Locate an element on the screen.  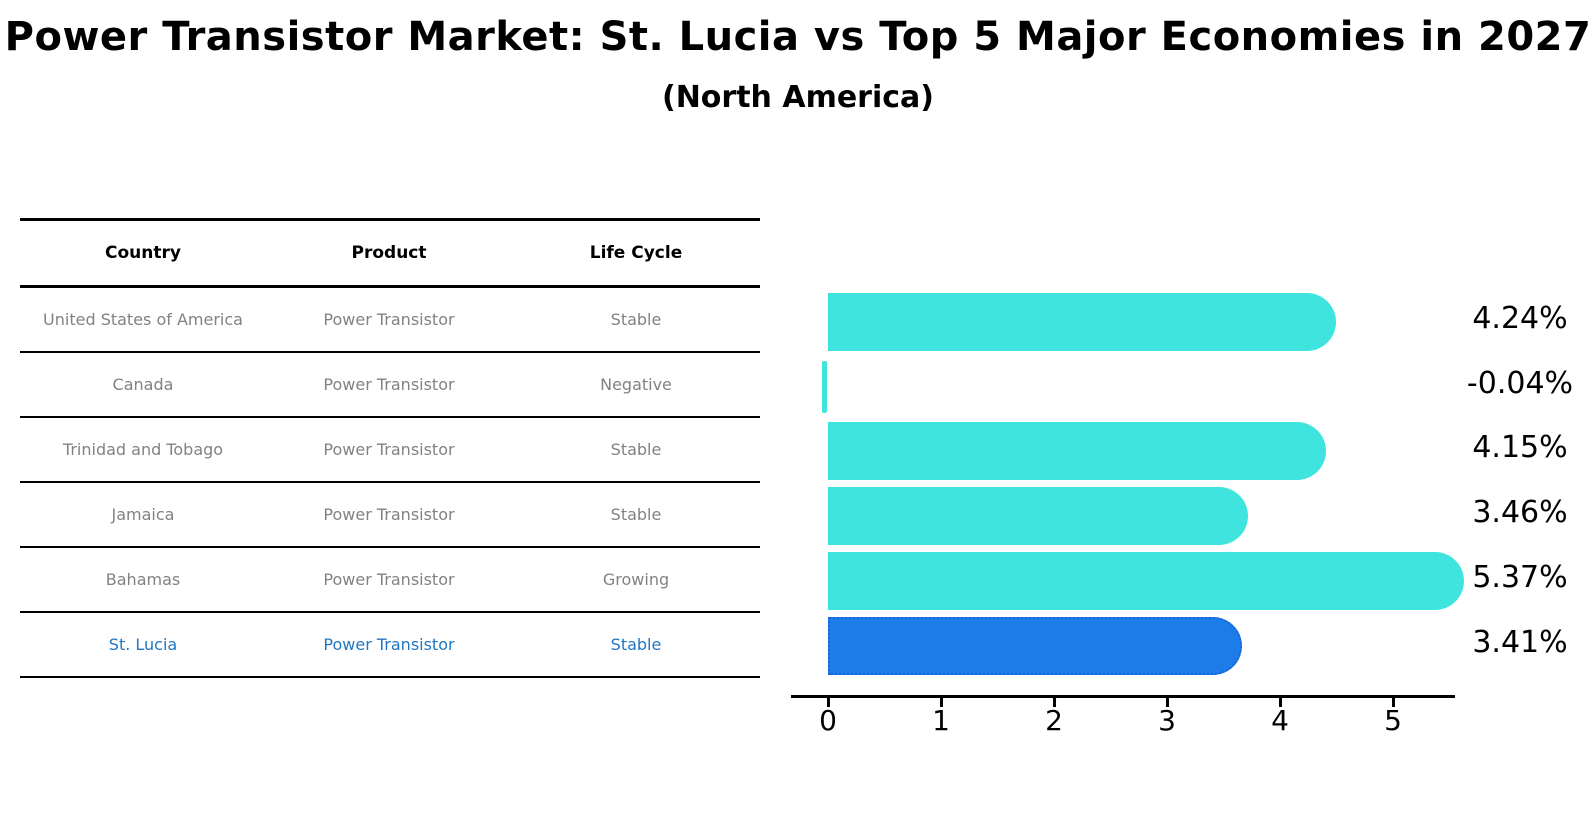
cell-country: Bahamas is located at coordinates (143, 579).